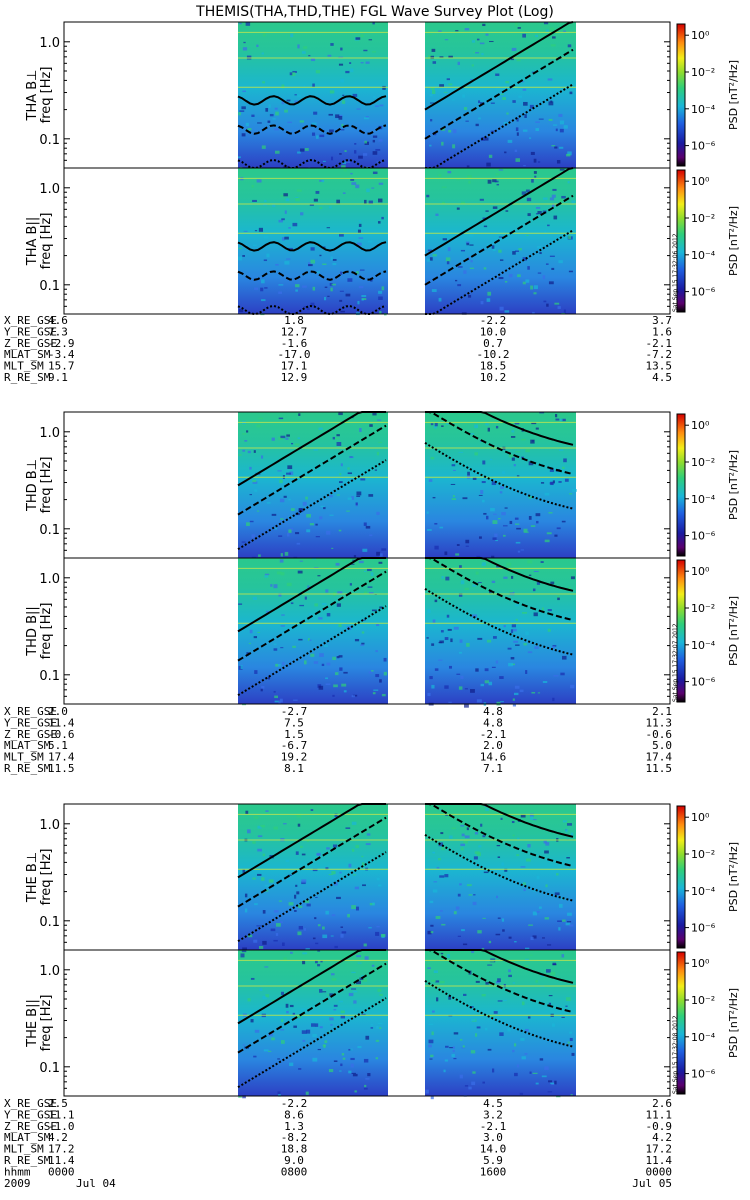  Describe the element at coordinates (703, 1074) in the screenshot. I see `colorbar-tick-label: 10⁻⁶` at that location.